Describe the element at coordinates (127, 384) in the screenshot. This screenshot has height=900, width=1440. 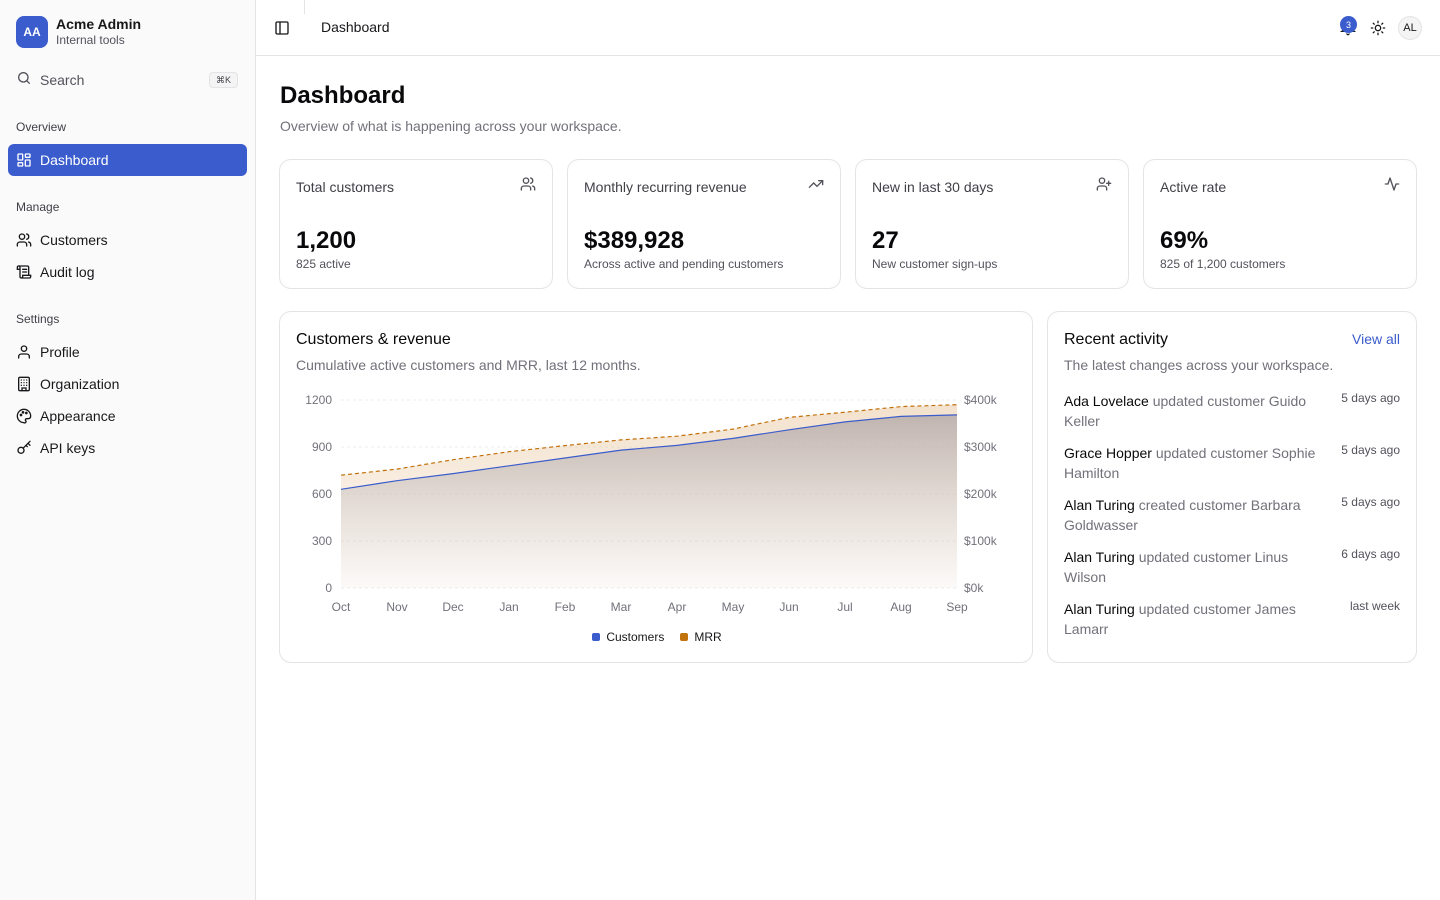
I see `sidebar-item-organization: Organization` at that location.